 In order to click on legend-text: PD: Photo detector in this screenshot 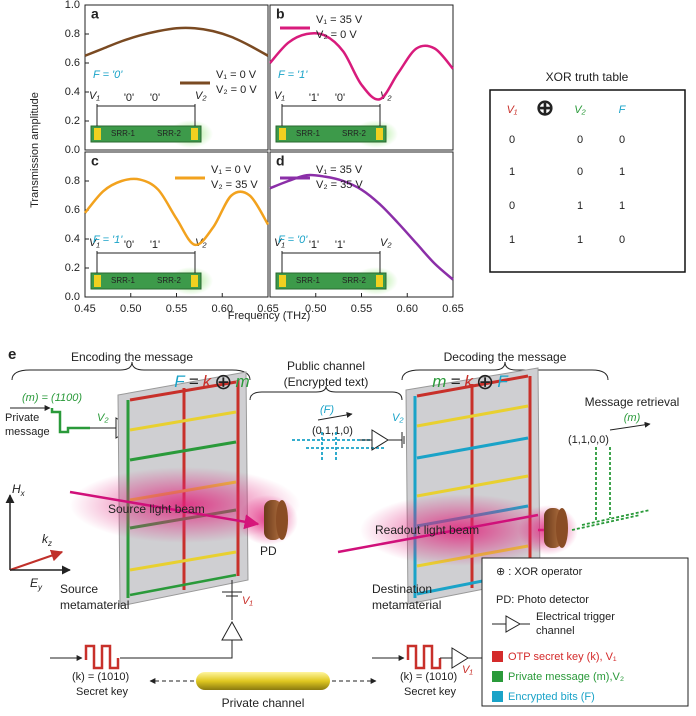, I will do `click(542, 600)`.